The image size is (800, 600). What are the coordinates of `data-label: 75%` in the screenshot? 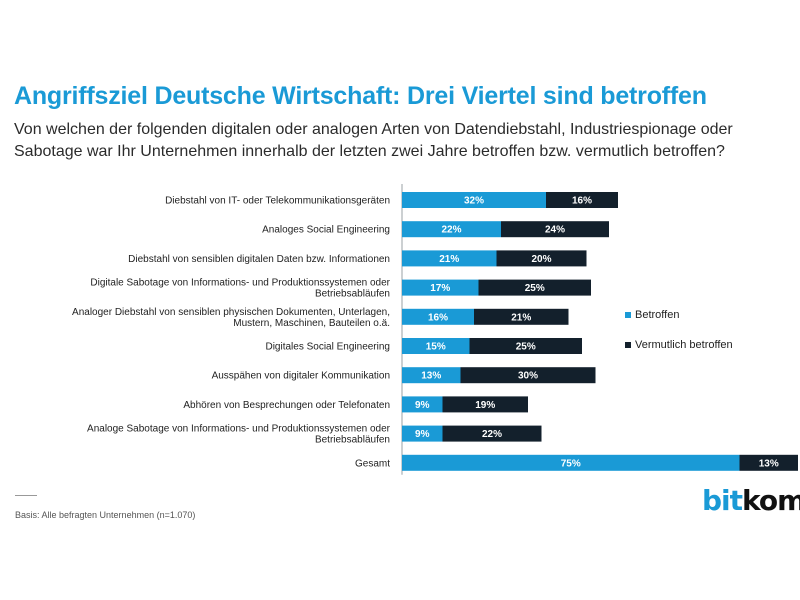 It's located at (571, 463).